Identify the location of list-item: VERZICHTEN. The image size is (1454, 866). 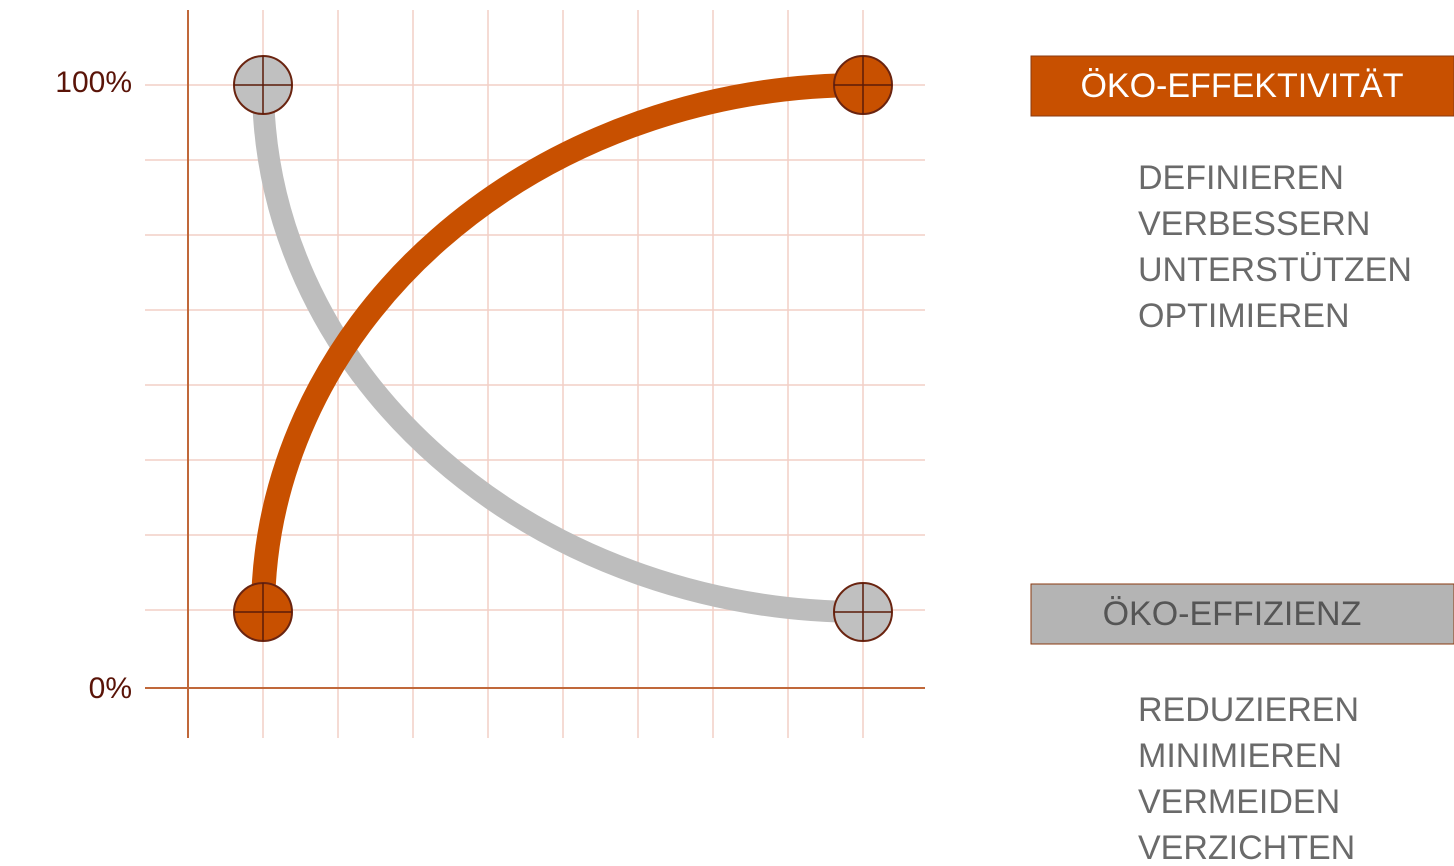
(1246, 847).